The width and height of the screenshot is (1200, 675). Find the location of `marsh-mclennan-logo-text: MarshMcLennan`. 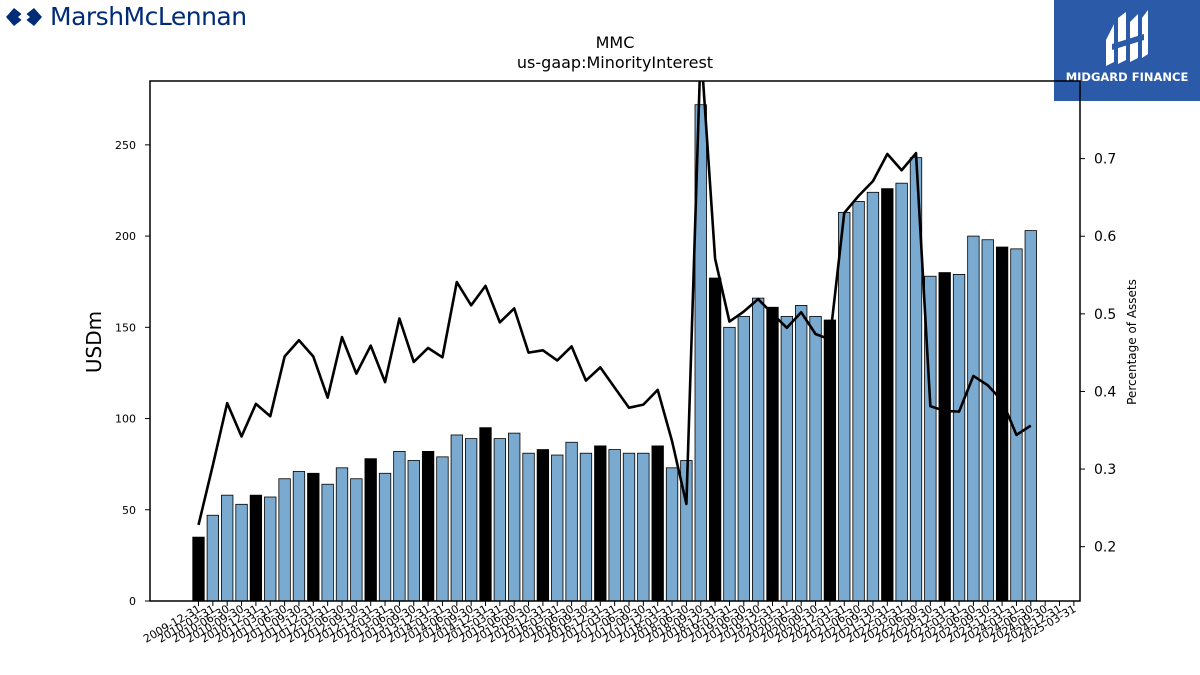

marsh-mclennan-logo-text: MarshMcLennan is located at coordinates (148, 16).